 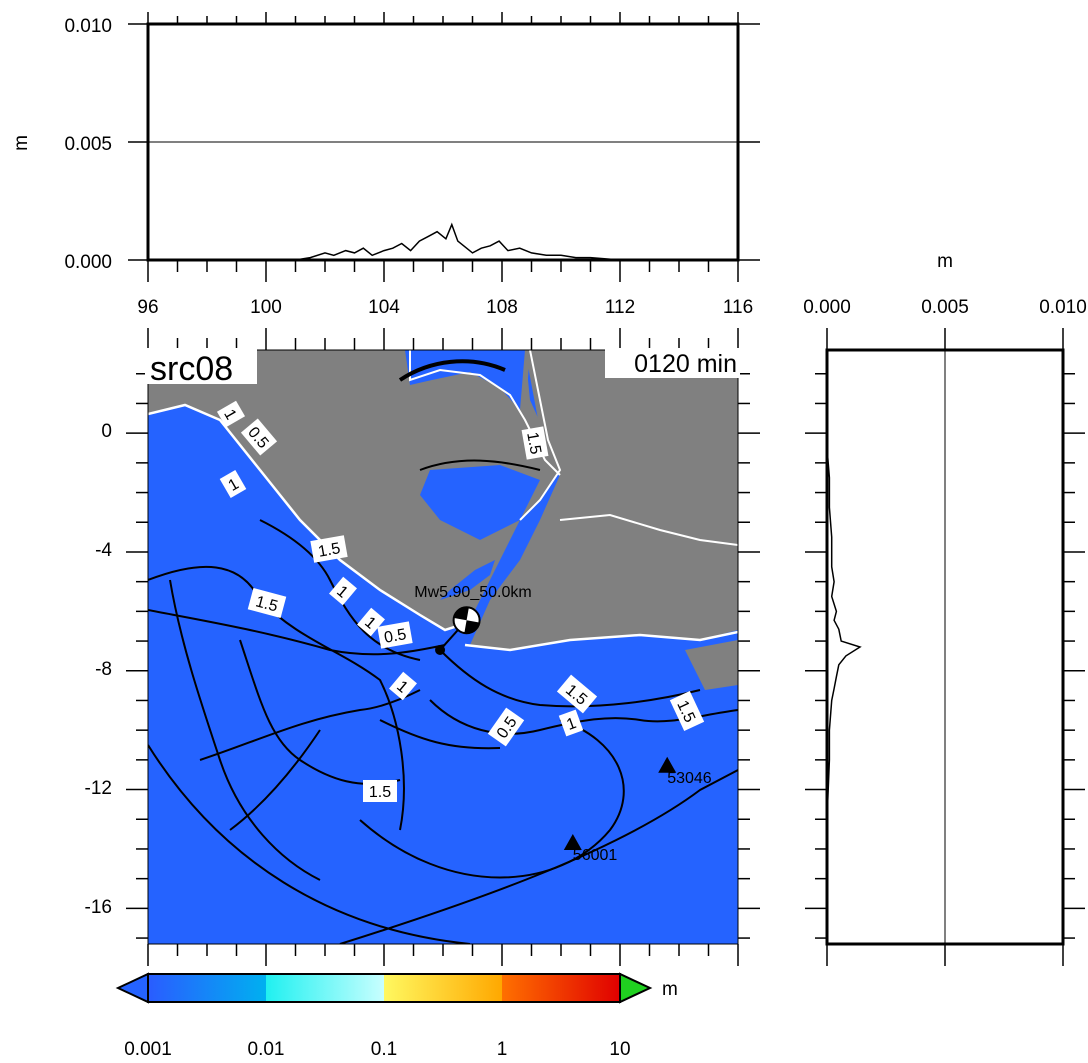 What do you see at coordinates (98, 788) in the screenshot?
I see `map-ytick-m12: -12` at bounding box center [98, 788].